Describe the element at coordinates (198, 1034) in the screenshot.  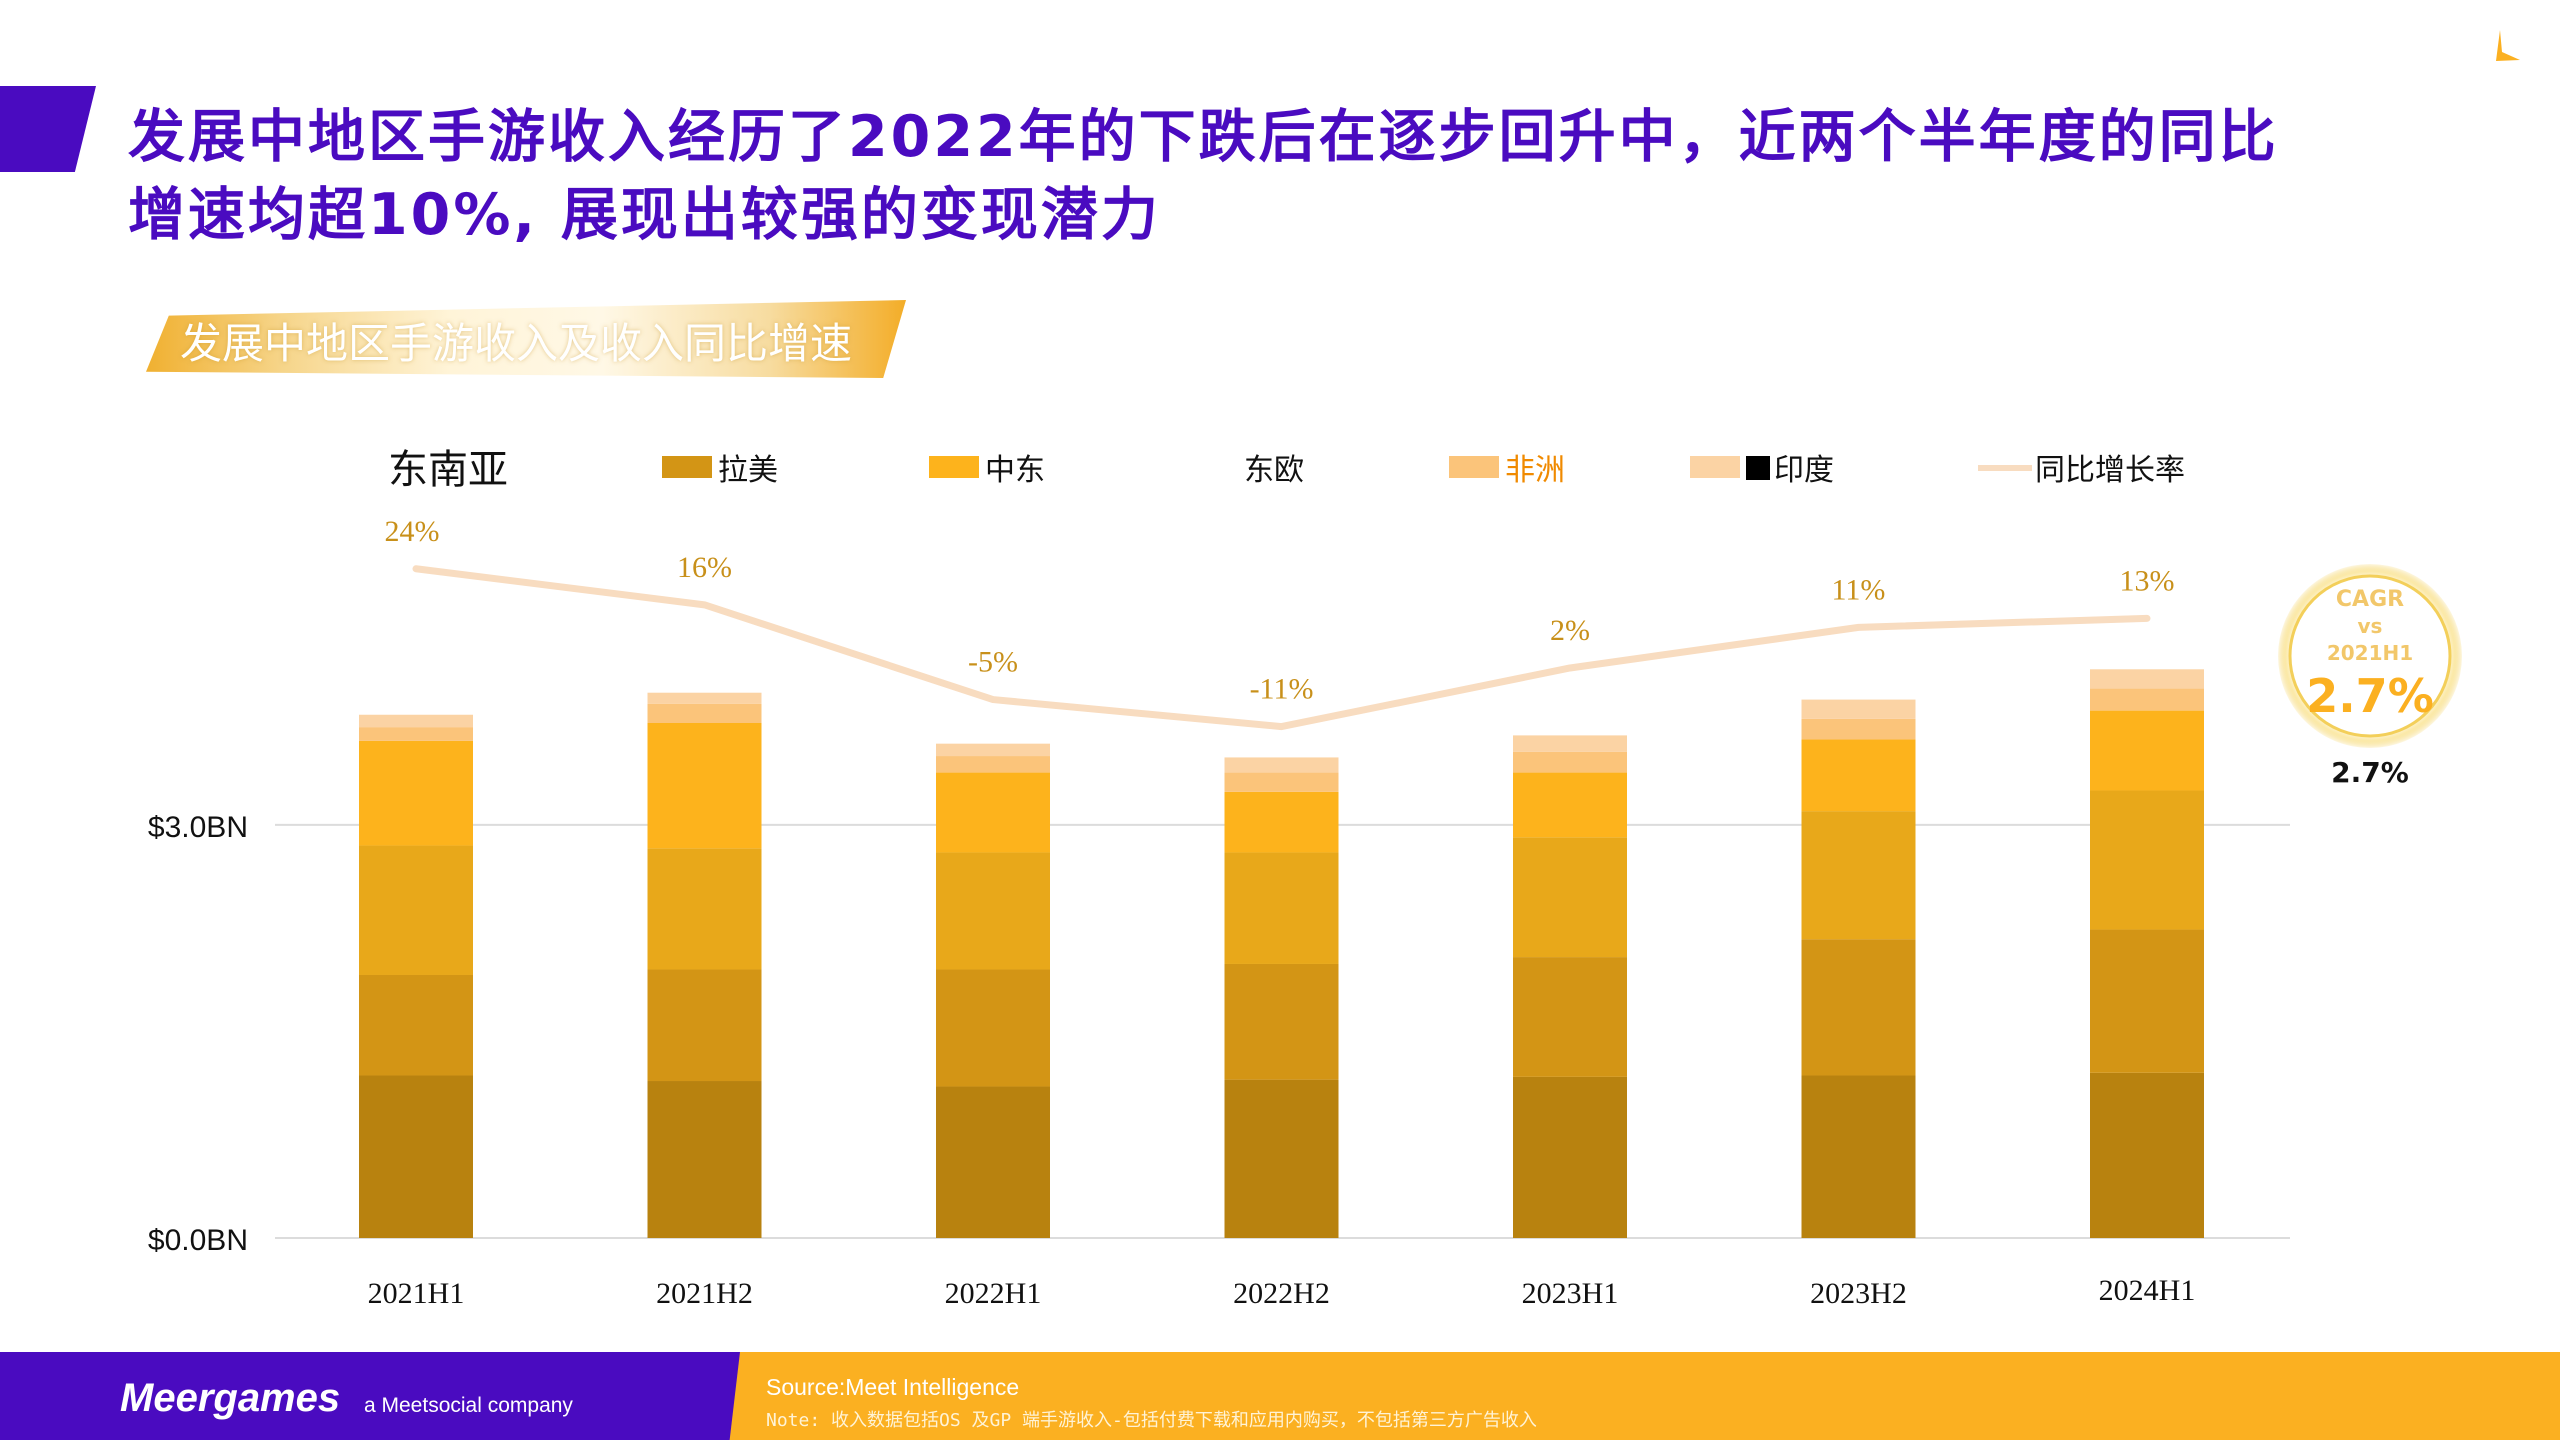
I see `y-axis-ticks: $0.0BN $3.0BN` at that location.